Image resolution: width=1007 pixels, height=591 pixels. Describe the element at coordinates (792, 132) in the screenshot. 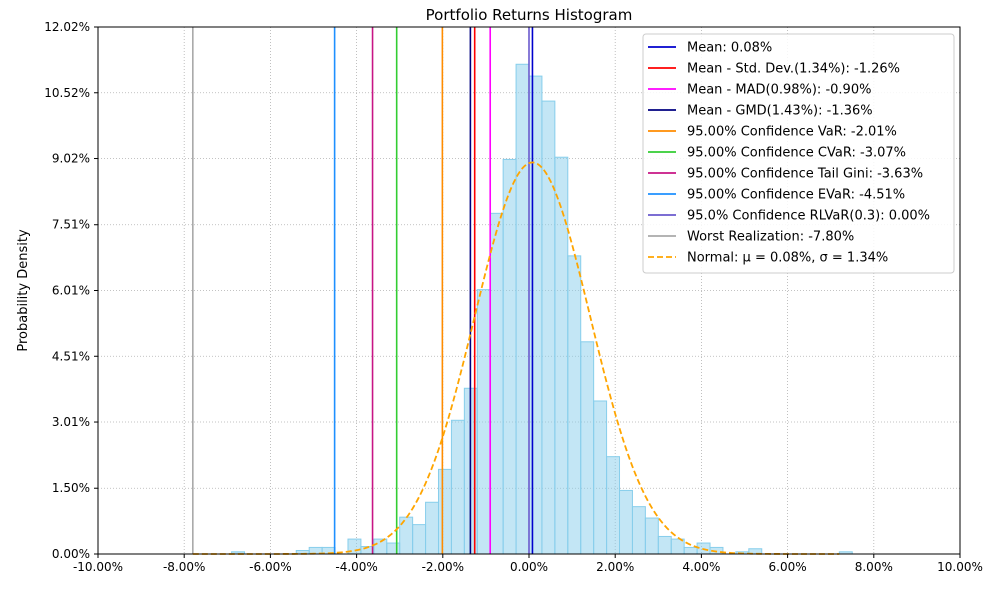

I see `legend-label: 95.00% Confidence VaR: -2.01%` at that location.